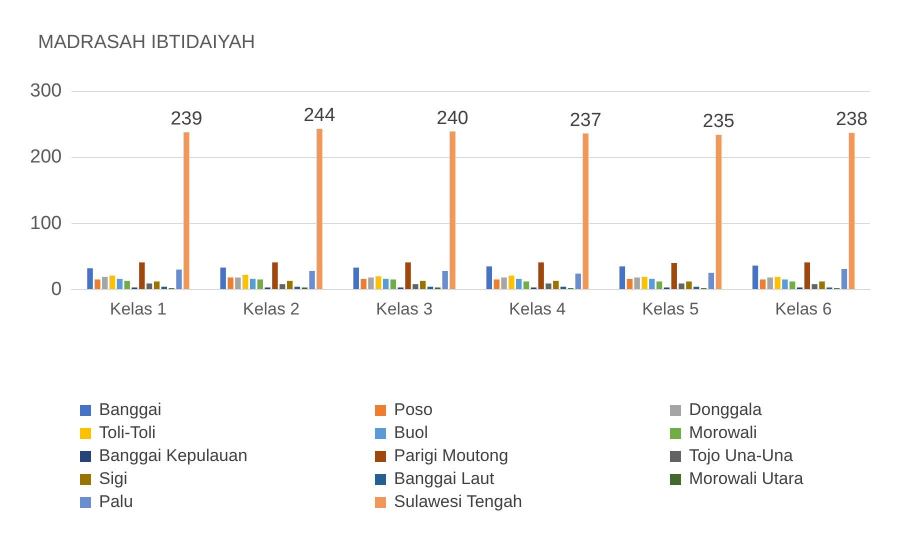  I want to click on legend-label: Morowali, so click(723, 433).